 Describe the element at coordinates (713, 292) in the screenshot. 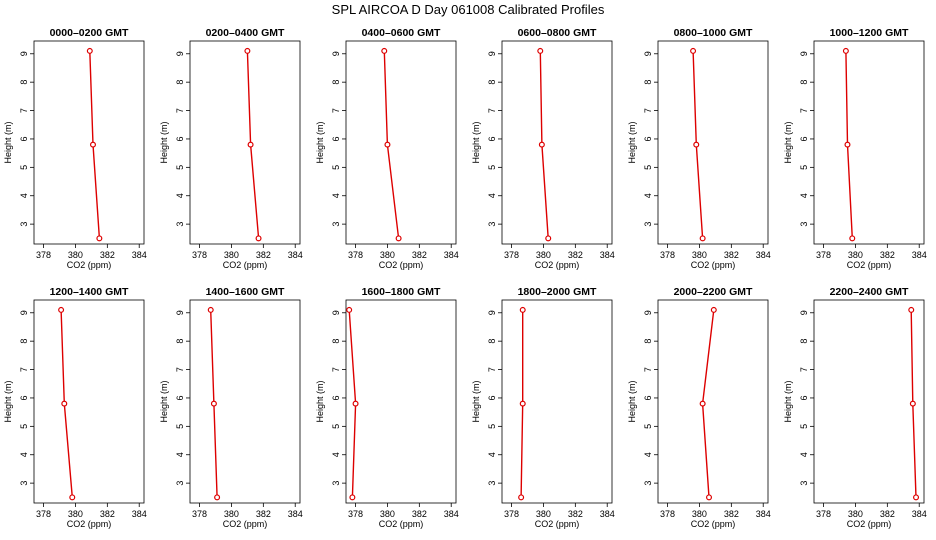

I see `panel-title: 2000–2200 GMT` at that location.